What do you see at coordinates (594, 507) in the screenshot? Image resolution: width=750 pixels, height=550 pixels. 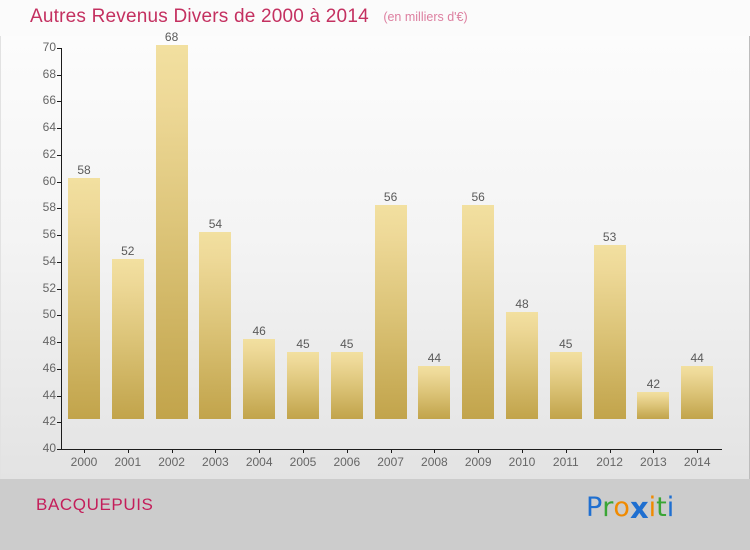 I see `logo-letter: P` at bounding box center [594, 507].